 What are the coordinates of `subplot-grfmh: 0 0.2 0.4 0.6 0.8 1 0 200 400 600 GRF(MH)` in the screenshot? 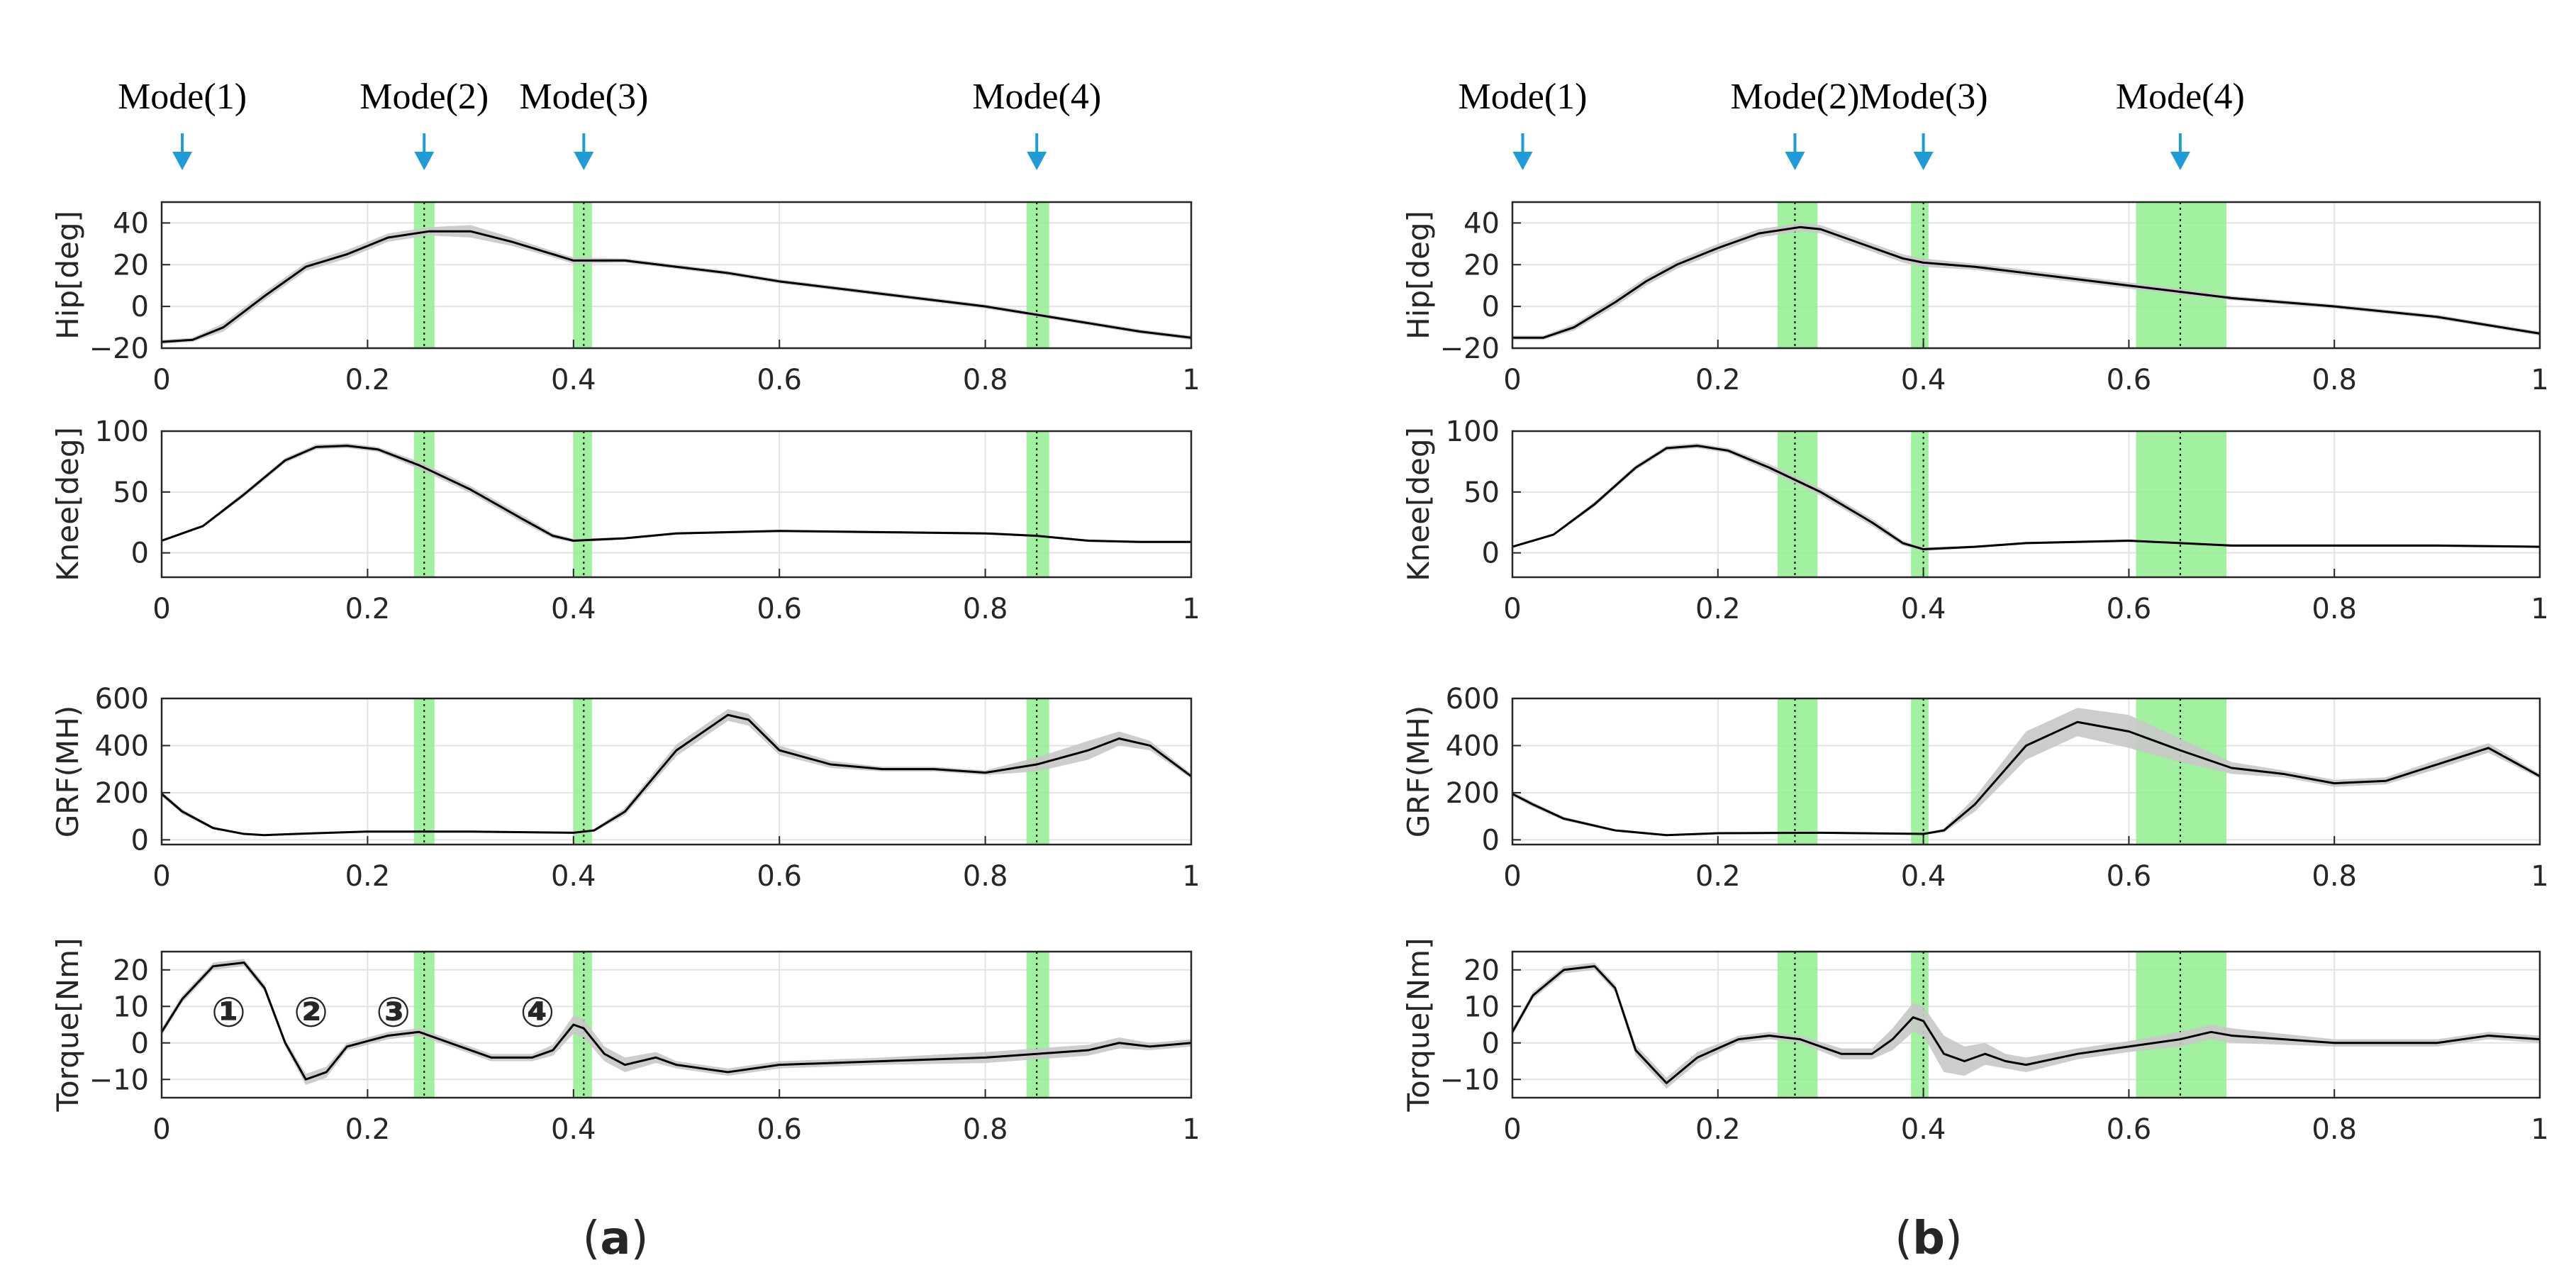 It's located at (1975, 788).